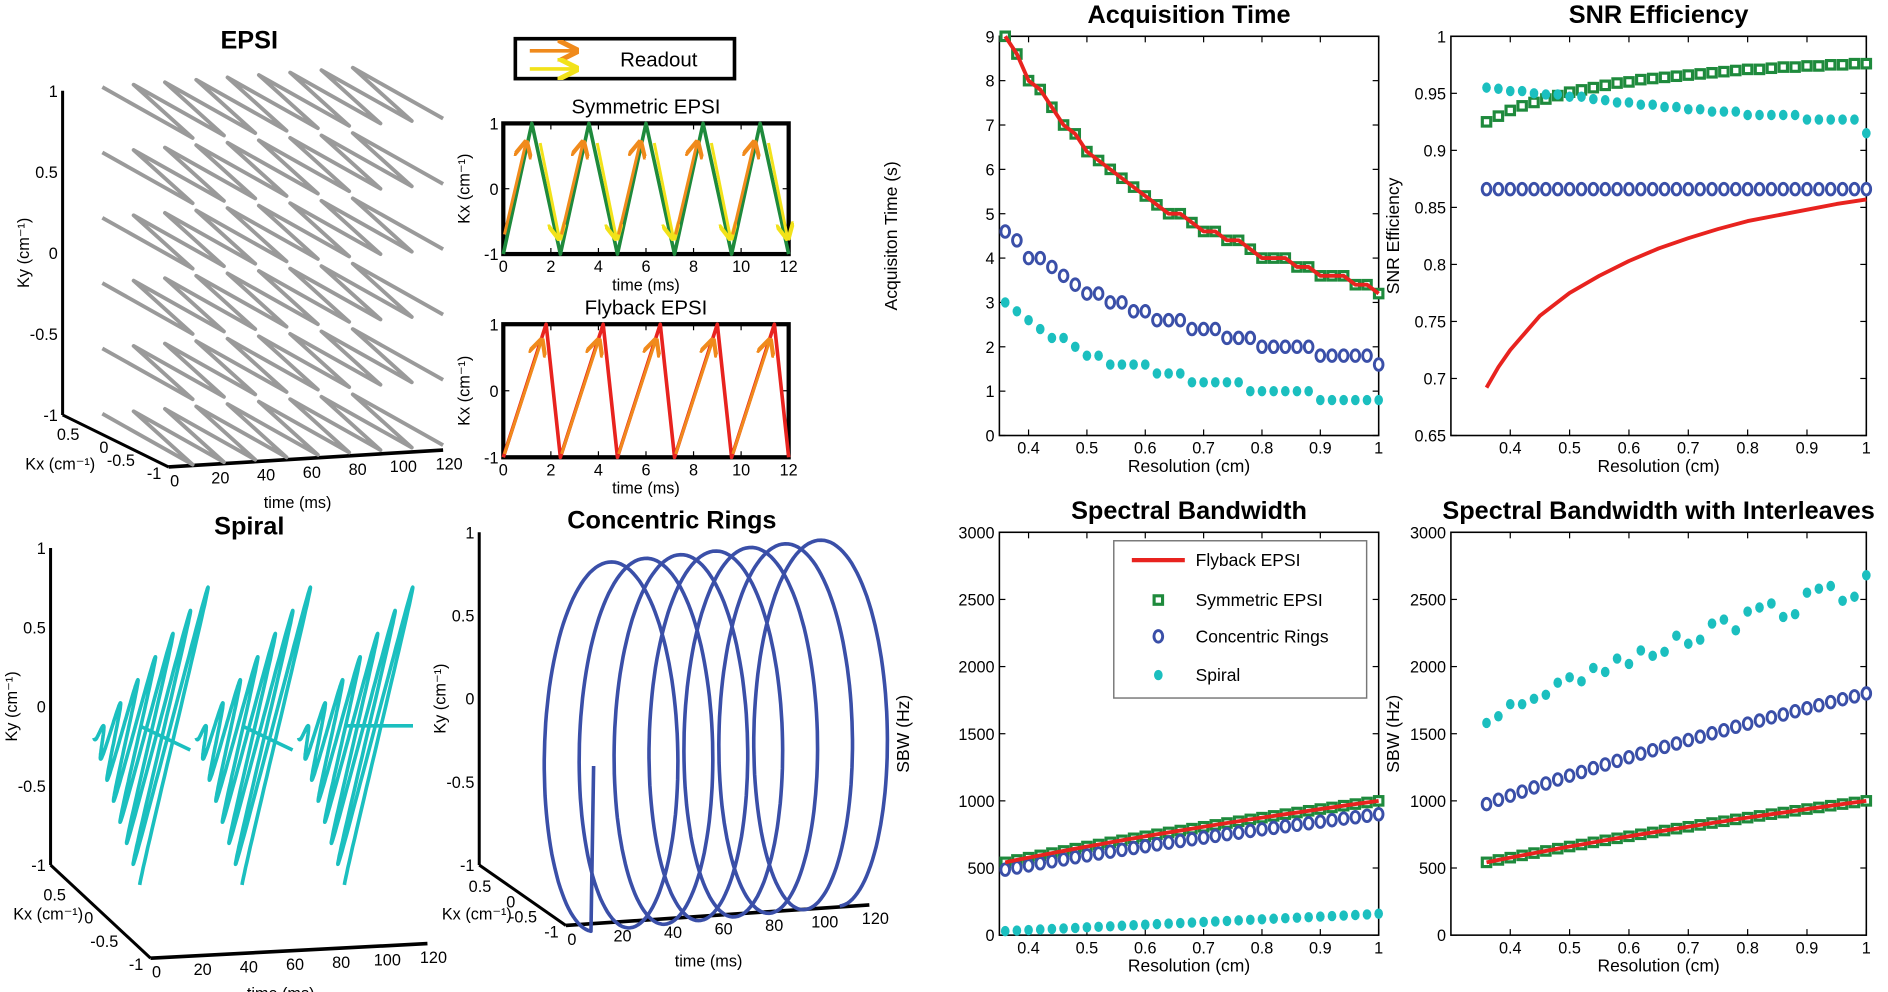 This screenshot has width=1888, height=992. Describe the element at coordinates (1203, 948) in the screenshot. I see `x-tick-label: 0.7` at that location.